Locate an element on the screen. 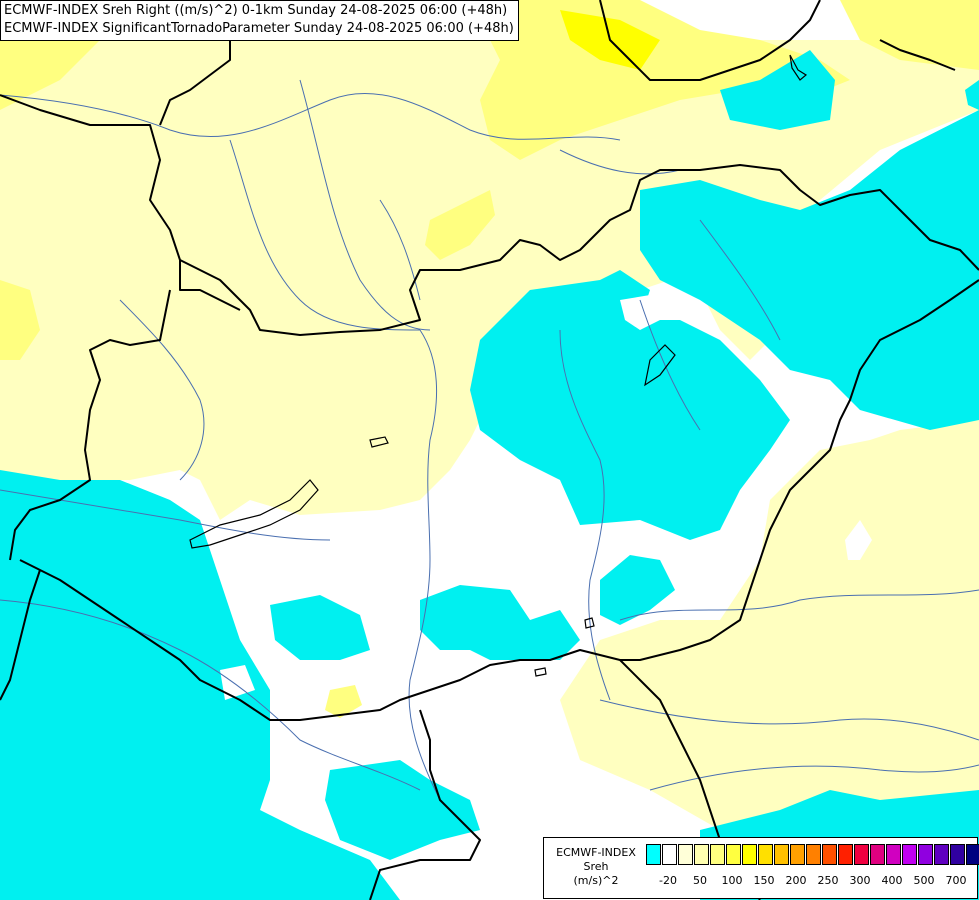 The width and height of the screenshot is (979, 900). cyan-region-central is located at coordinates (630, 405).